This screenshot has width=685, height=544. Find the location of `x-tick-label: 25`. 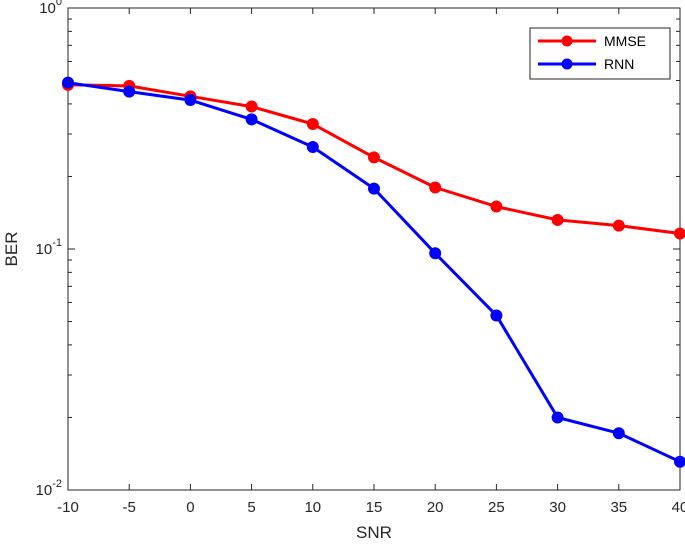

x-tick-label: 25 is located at coordinates (496, 507).